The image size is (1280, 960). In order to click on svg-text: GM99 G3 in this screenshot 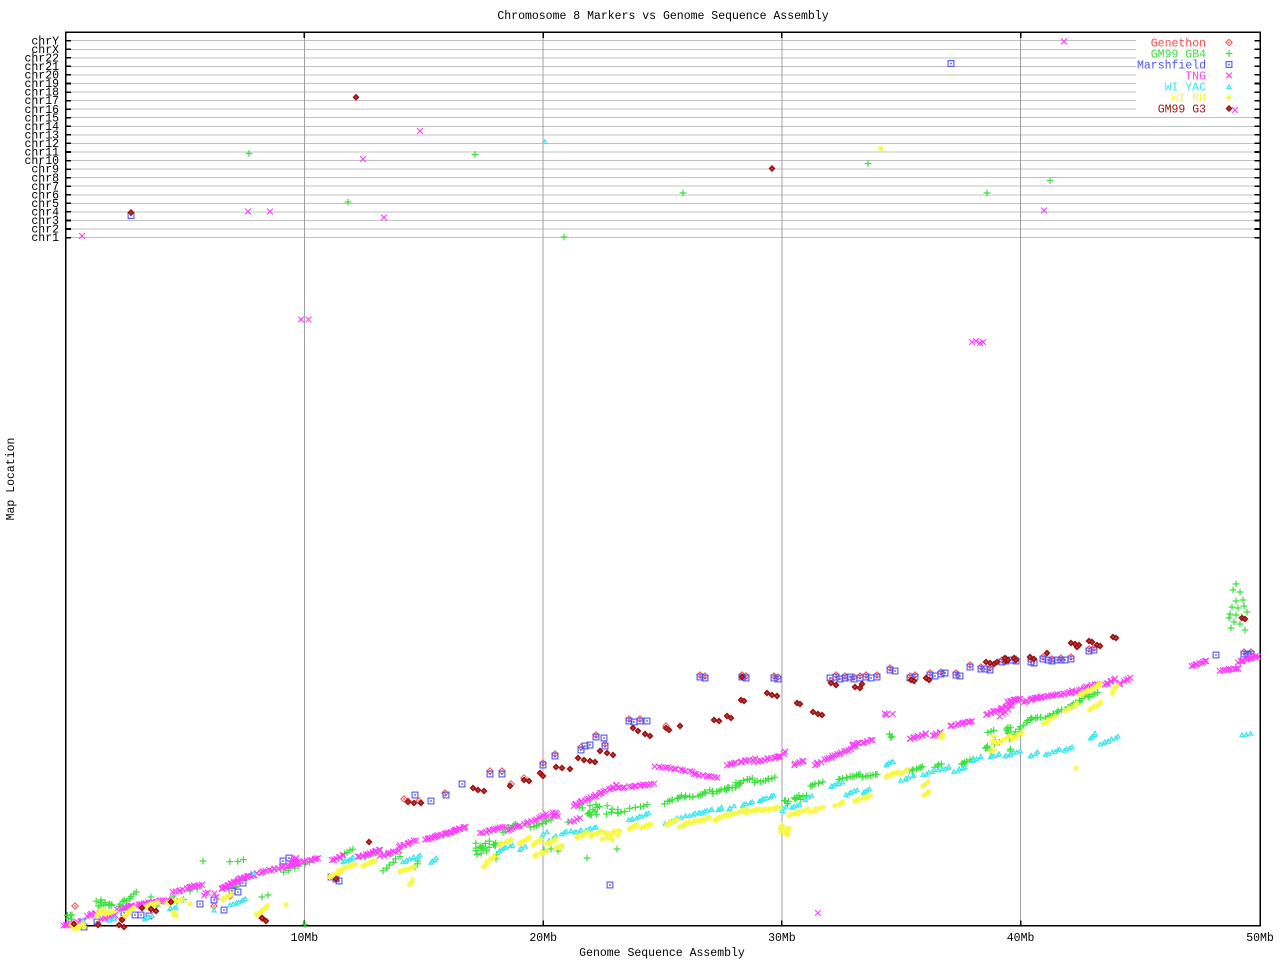, I will do `click(1182, 109)`.